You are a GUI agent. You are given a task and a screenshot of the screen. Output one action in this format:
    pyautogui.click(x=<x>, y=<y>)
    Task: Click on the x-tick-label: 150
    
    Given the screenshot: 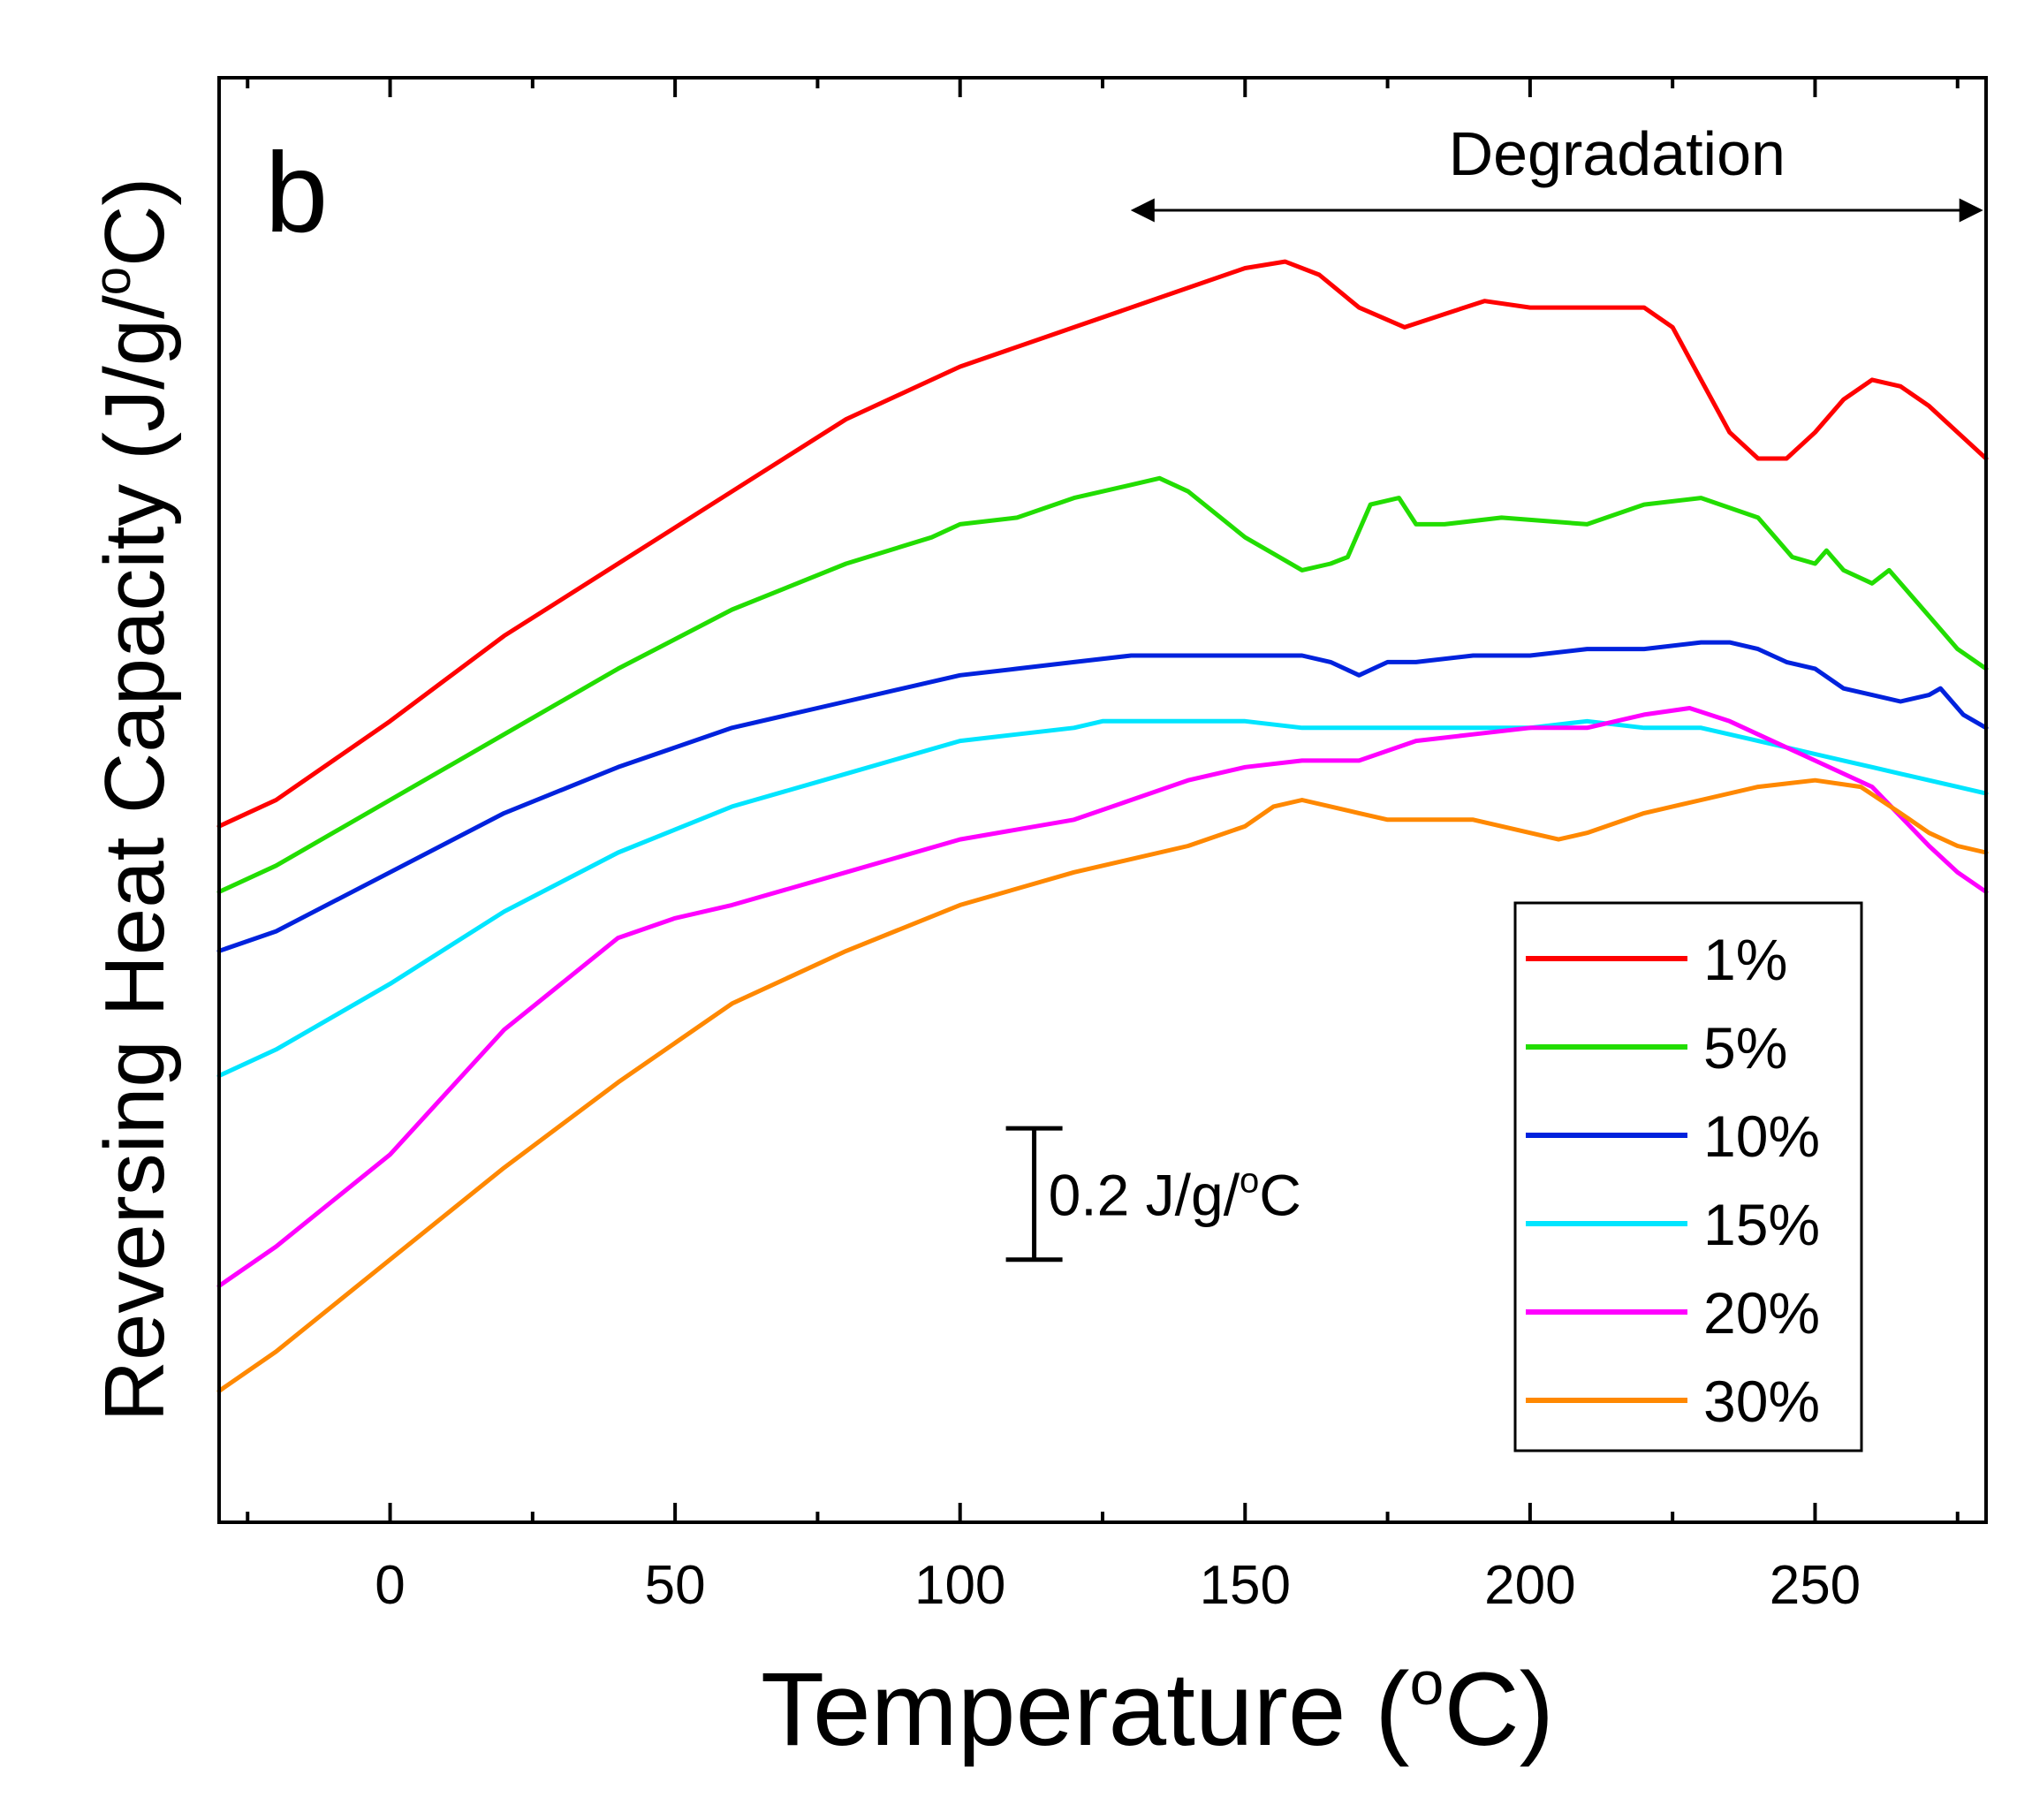 What is the action you would take?
    pyautogui.click(x=1245, y=1585)
    